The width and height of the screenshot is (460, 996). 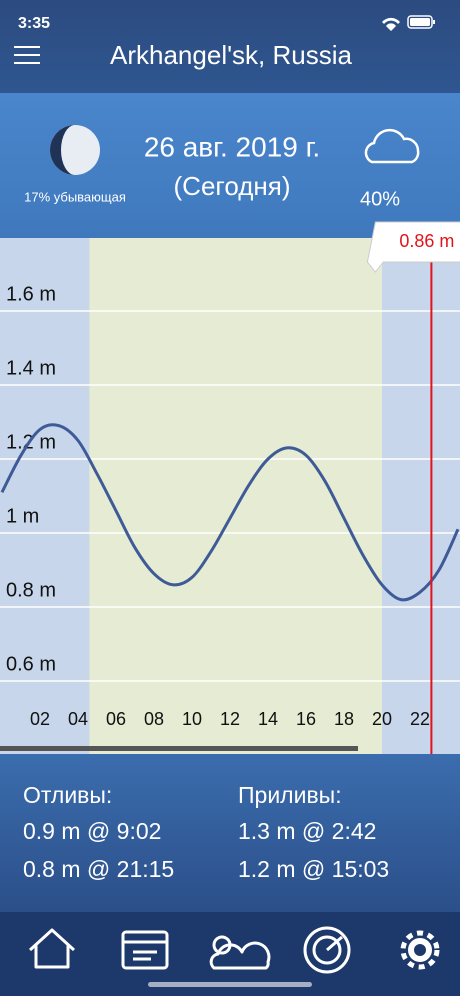 I want to click on current-label: 0.86 m, so click(x=426, y=241).